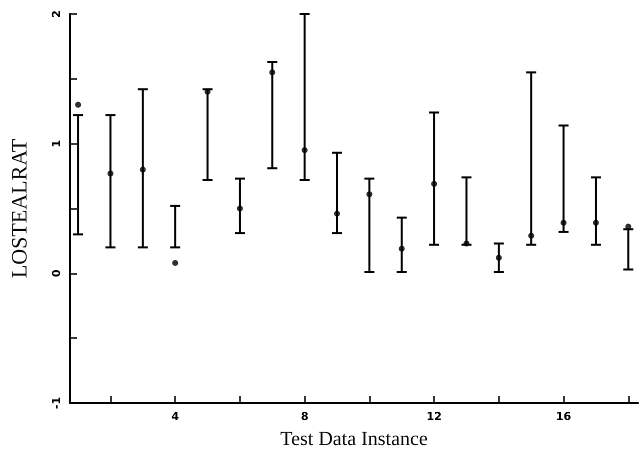 Image resolution: width=642 pixels, height=454 pixels. Describe the element at coordinates (304, 416) in the screenshot. I see `x-tick-label: 8` at that location.